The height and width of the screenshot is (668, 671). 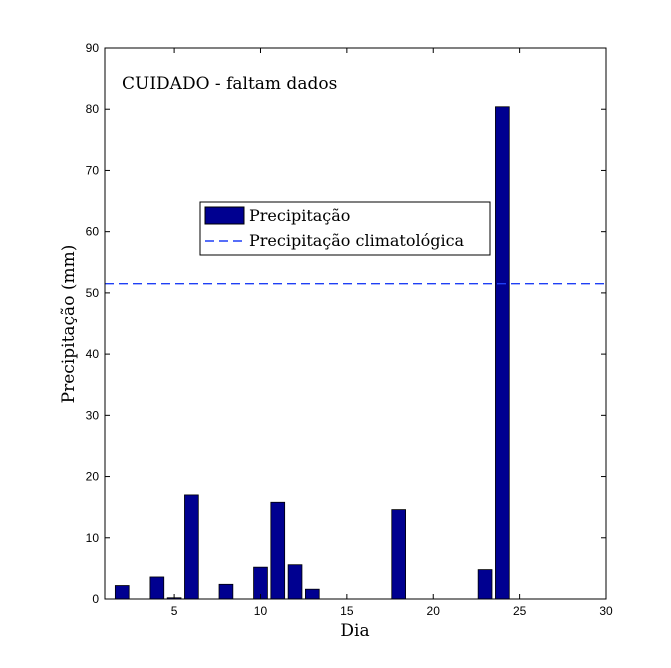 What do you see at coordinates (229, 84) in the screenshot?
I see `annotation-text: CUIDADO - faltam dados` at bounding box center [229, 84].